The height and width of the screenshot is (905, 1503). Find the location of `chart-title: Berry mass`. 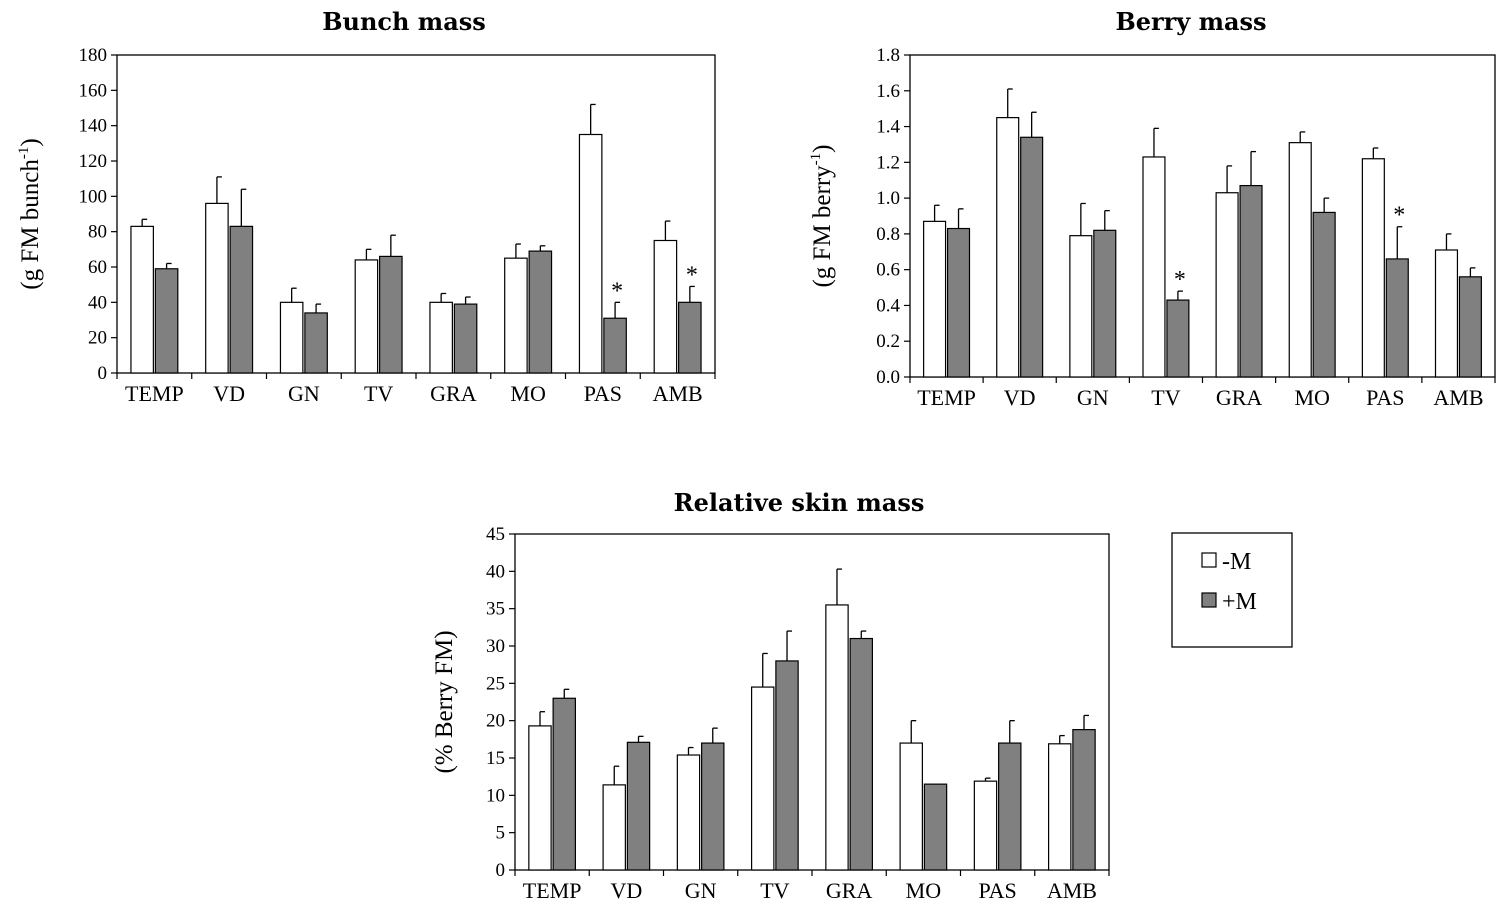

chart-title: Berry mass is located at coordinates (1190, 21).